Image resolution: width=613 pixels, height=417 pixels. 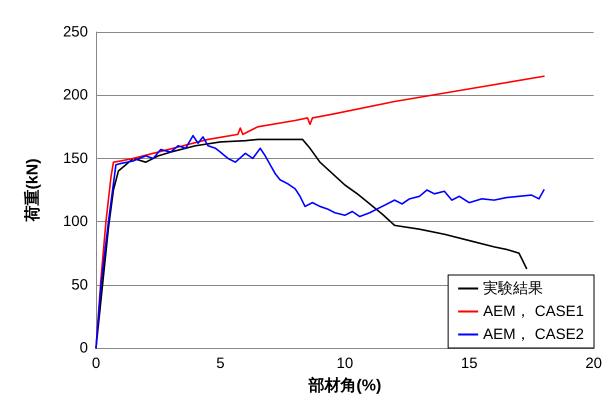 I want to click on x-tick-label: 5, so click(x=220, y=363).